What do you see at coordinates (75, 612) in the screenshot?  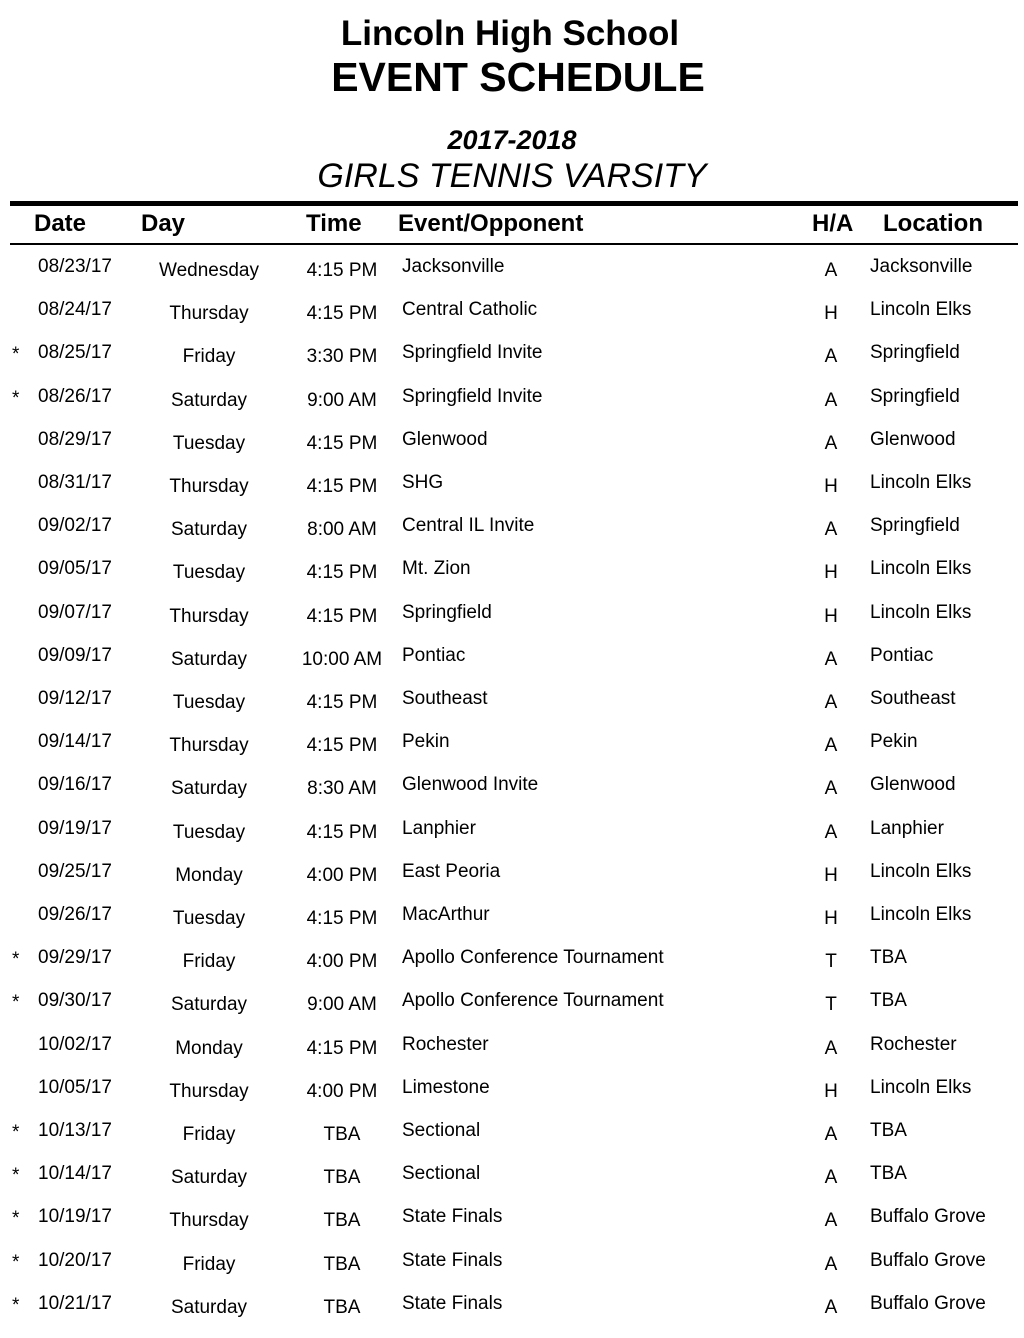 I see `event-date: 09/07/17` at bounding box center [75, 612].